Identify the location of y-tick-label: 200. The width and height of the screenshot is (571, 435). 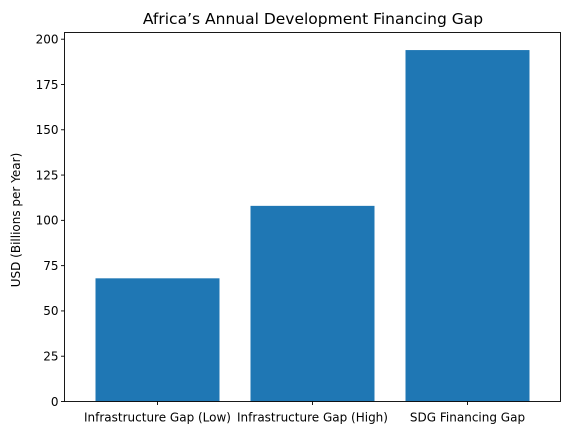
(47, 40).